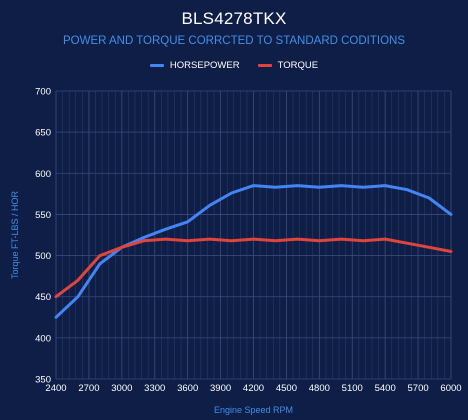 The width and height of the screenshot is (468, 420). I want to click on y-tick-label: 600, so click(43, 174).